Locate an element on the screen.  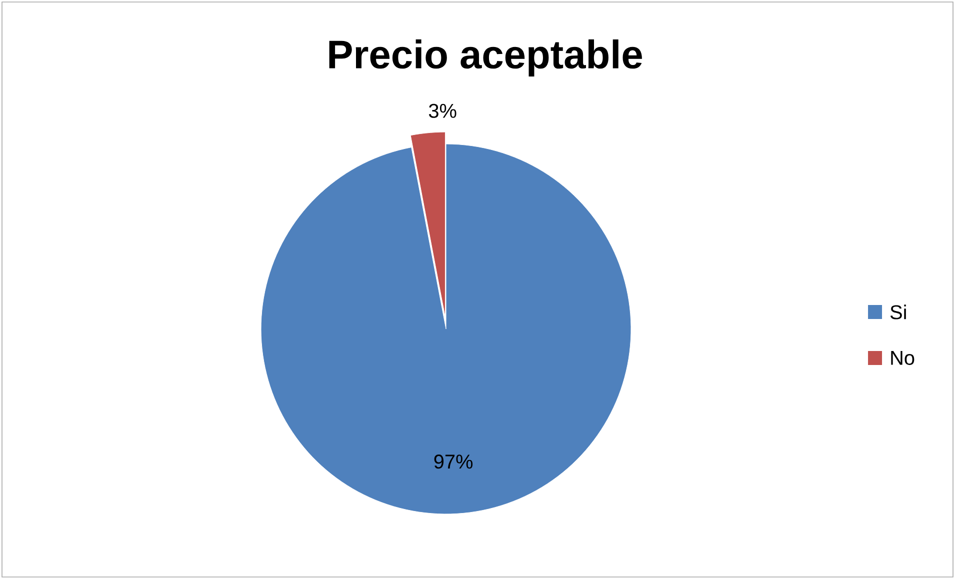
data-label: 3% is located at coordinates (442, 111).